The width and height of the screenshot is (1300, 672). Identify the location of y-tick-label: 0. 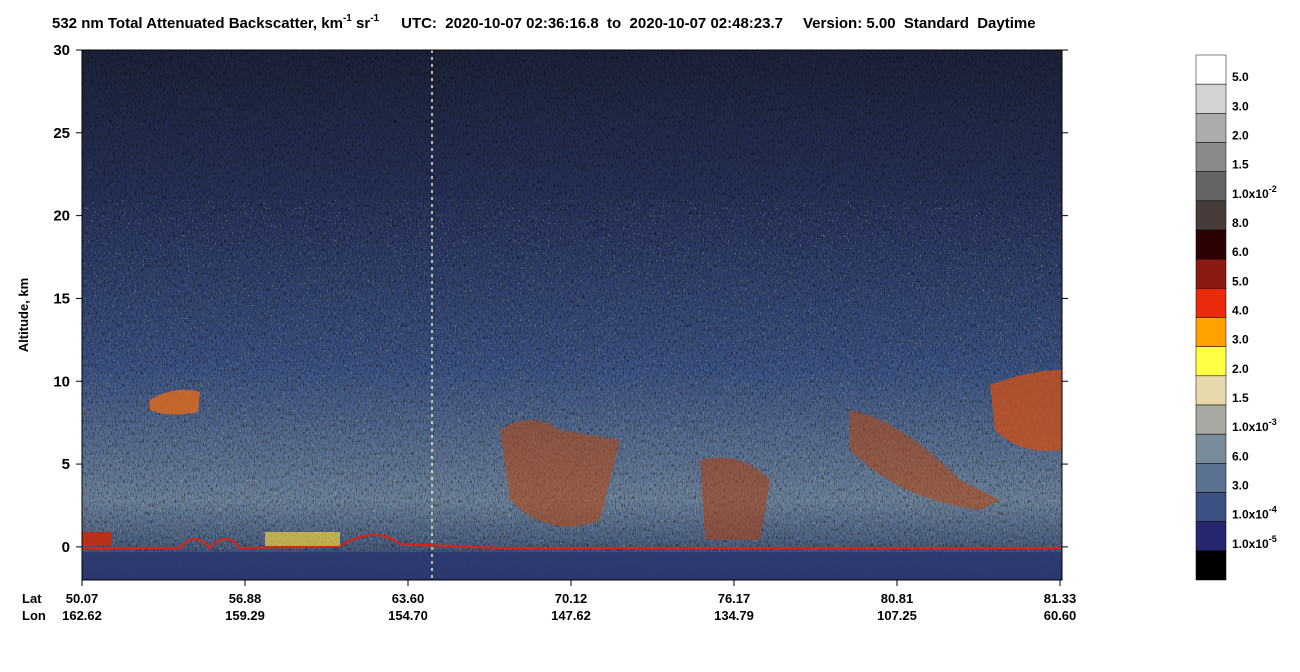
(66, 547).